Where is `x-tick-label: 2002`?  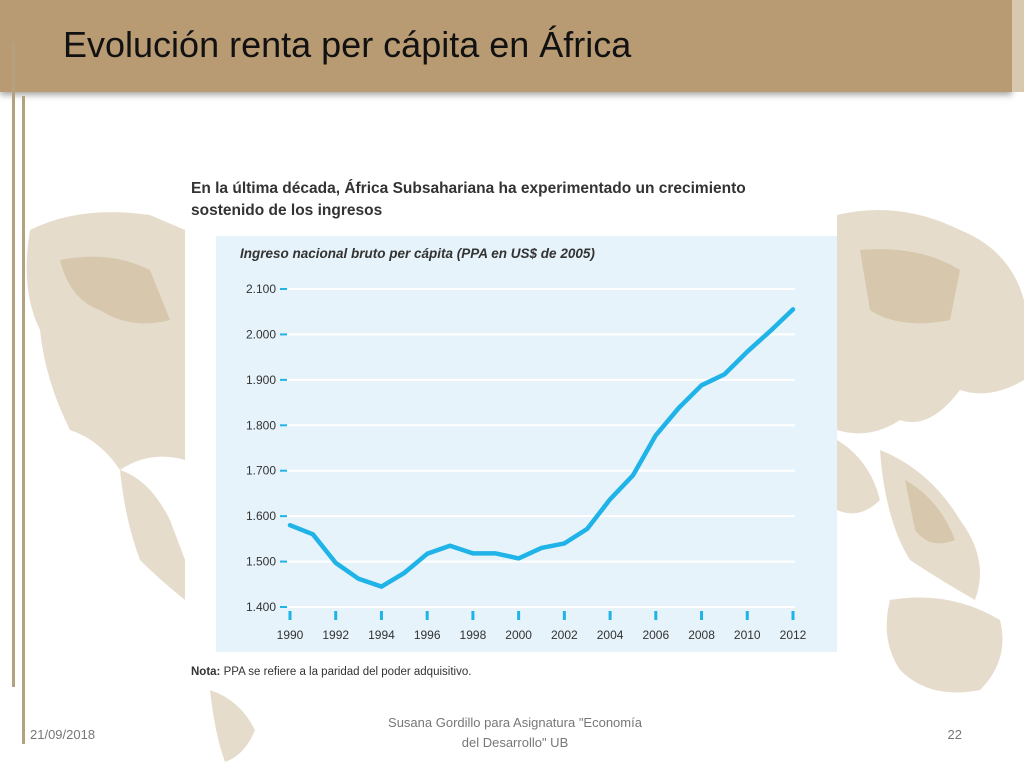 x-tick-label: 2002 is located at coordinates (564, 635).